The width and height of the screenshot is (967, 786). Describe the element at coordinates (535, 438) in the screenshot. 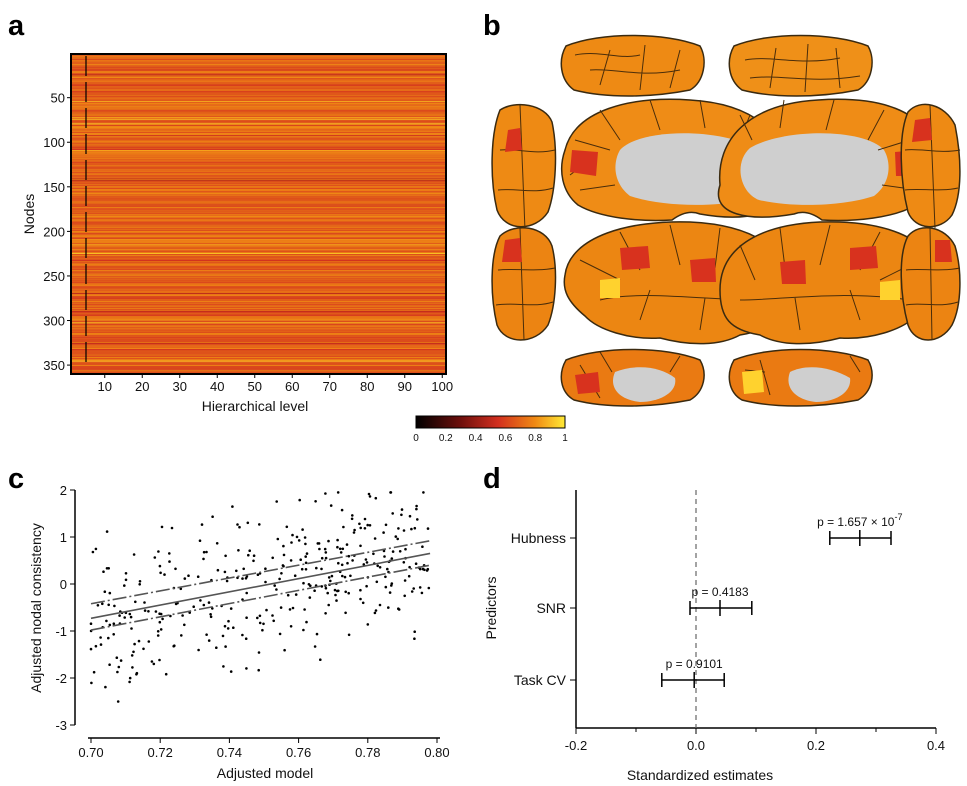

I see `colorbar-tick-label: 0.8` at that location.